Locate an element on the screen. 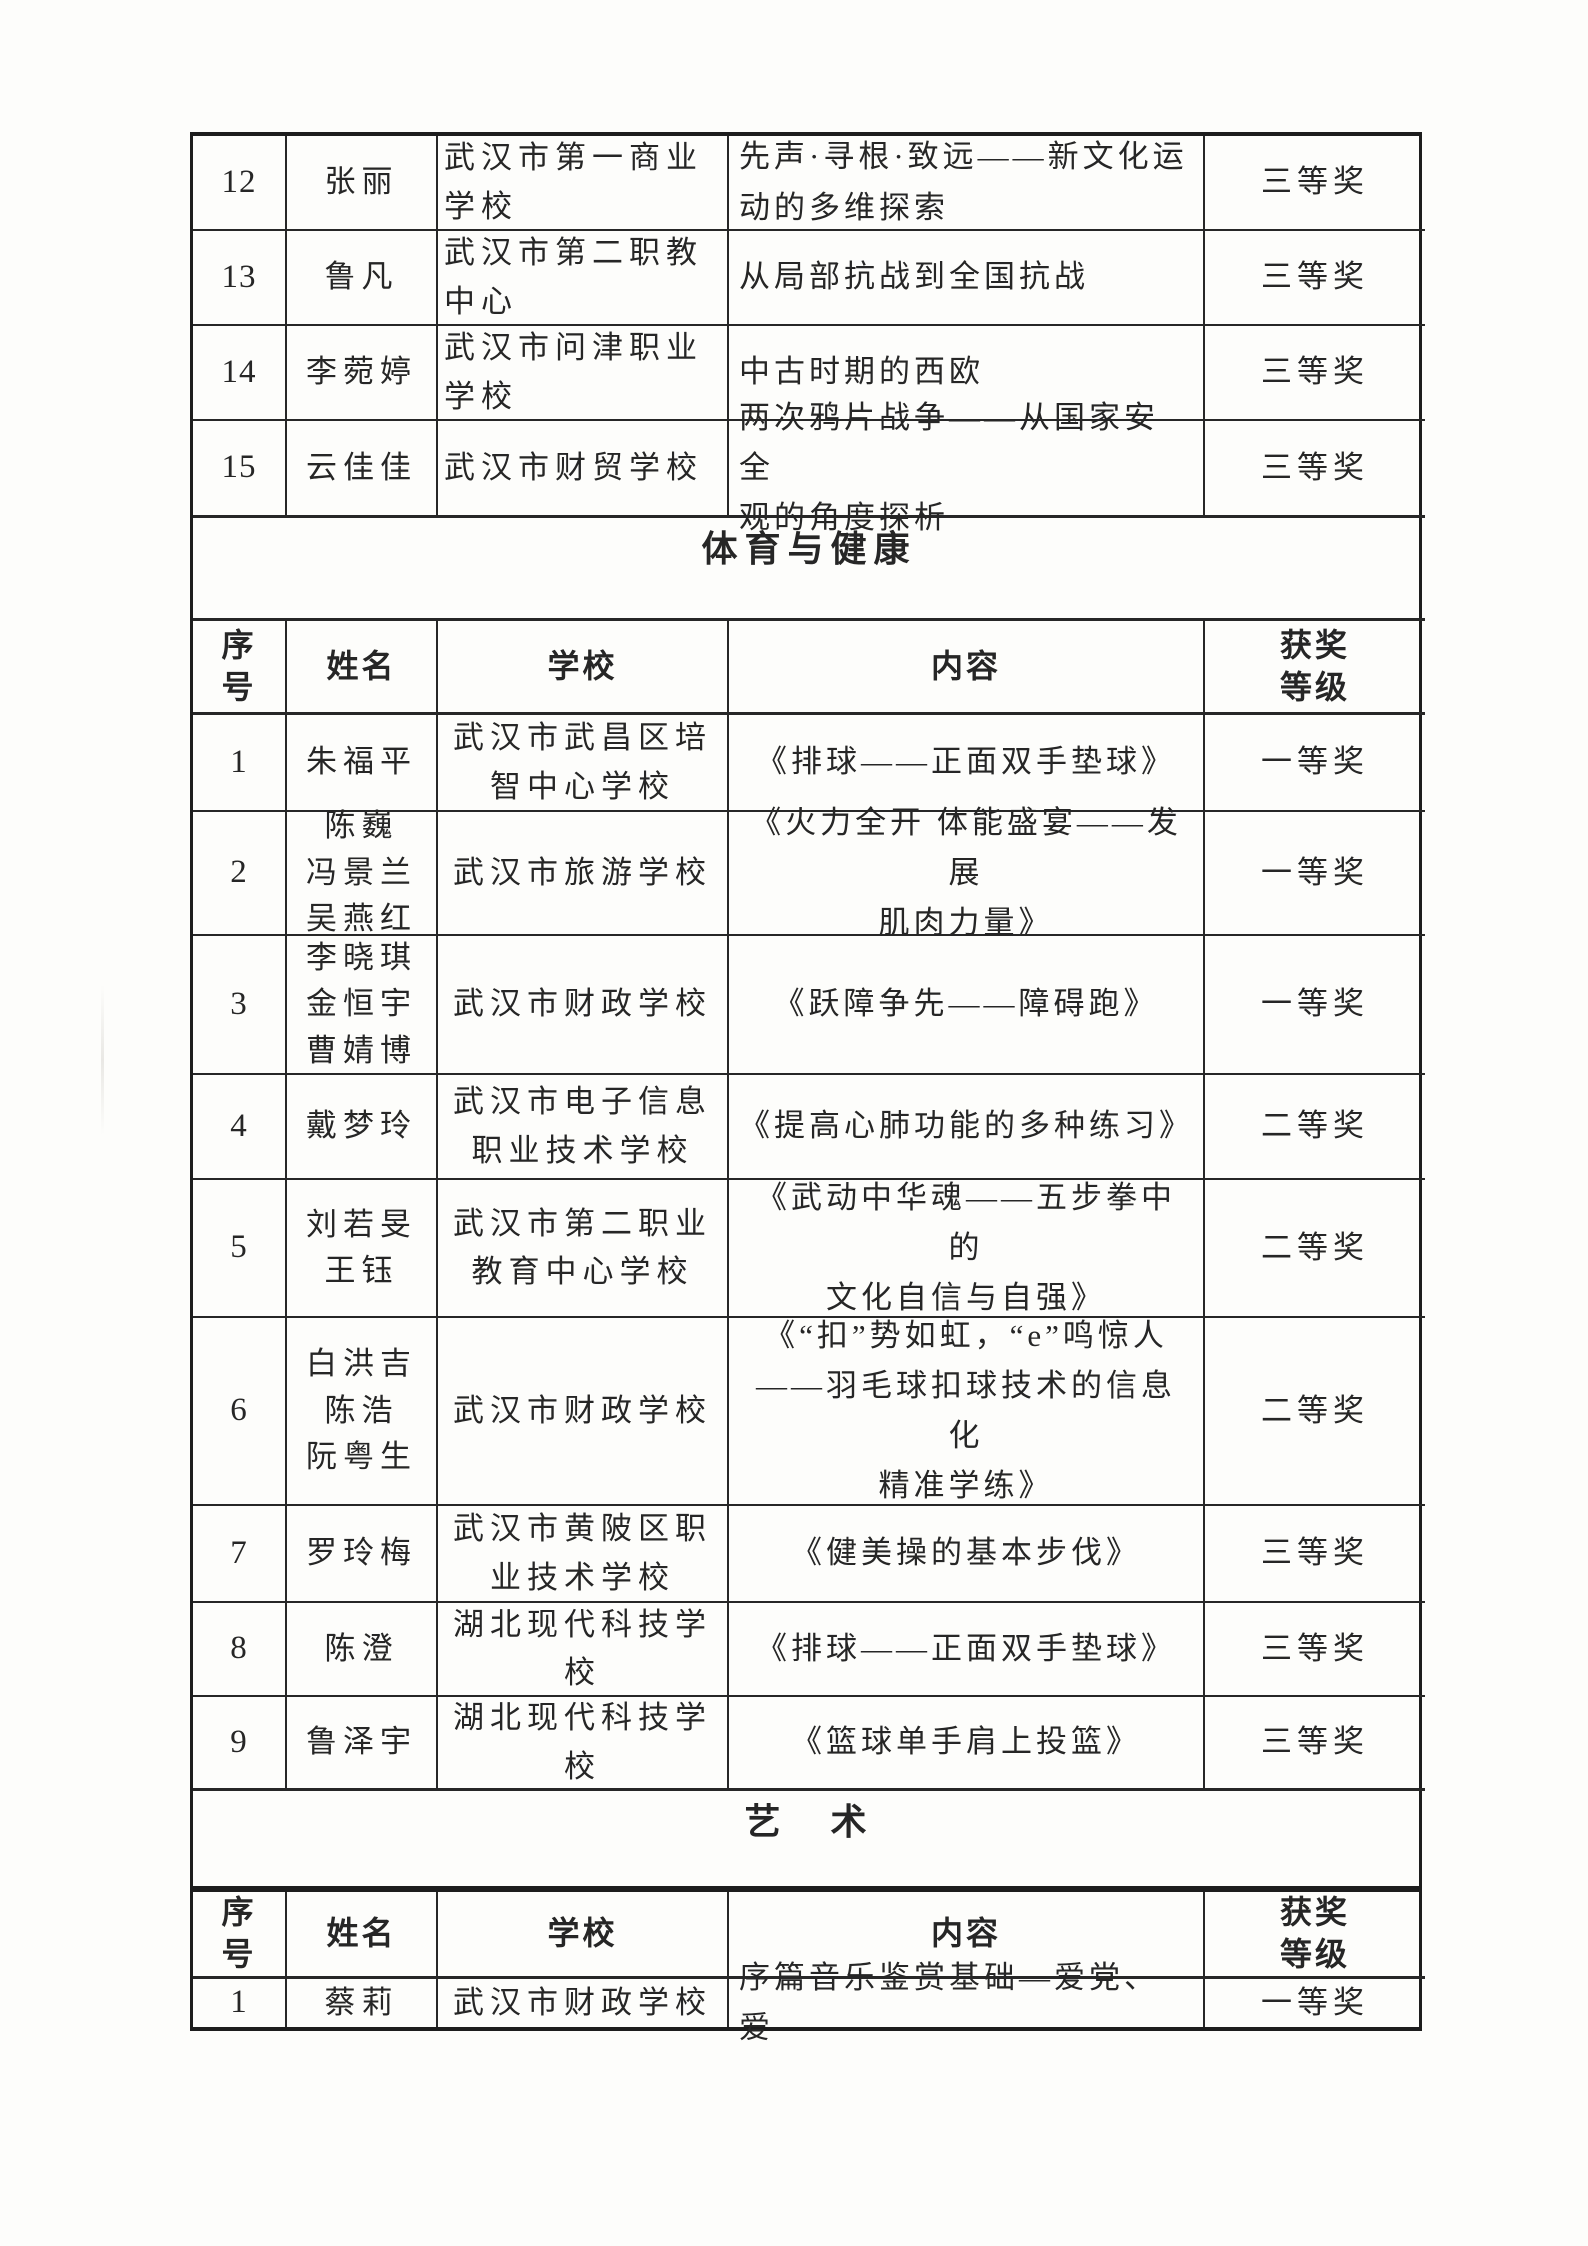 The height and width of the screenshot is (2246, 1588). serial-cell: 13 is located at coordinates (240, 278).